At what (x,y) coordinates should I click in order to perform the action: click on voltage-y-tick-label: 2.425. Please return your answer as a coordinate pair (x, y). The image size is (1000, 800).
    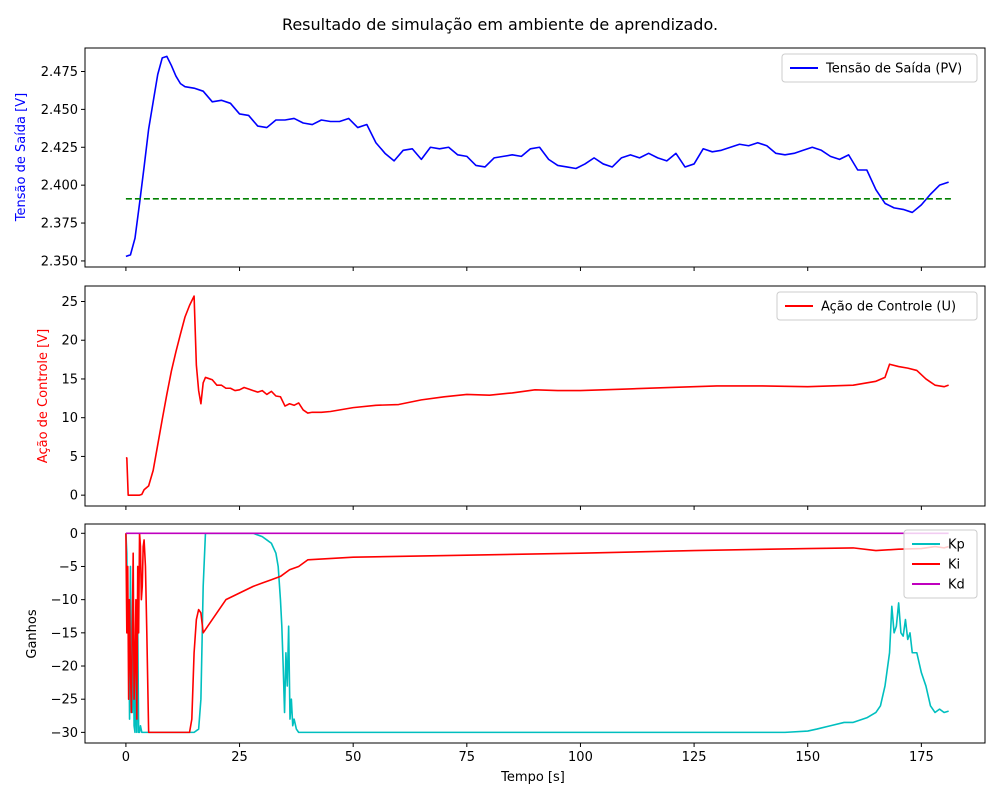
    Looking at the image, I should click on (59, 148).